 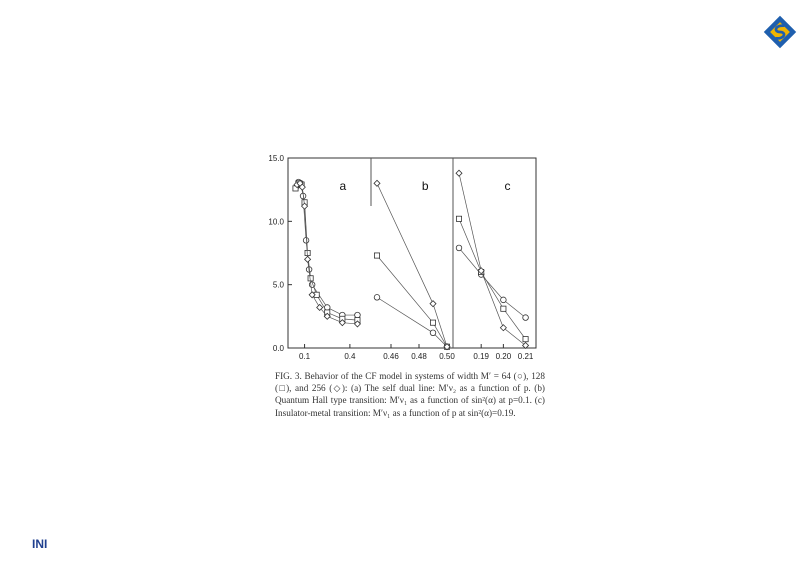 I want to click on x-tick-label: 0.50, so click(x=447, y=356).